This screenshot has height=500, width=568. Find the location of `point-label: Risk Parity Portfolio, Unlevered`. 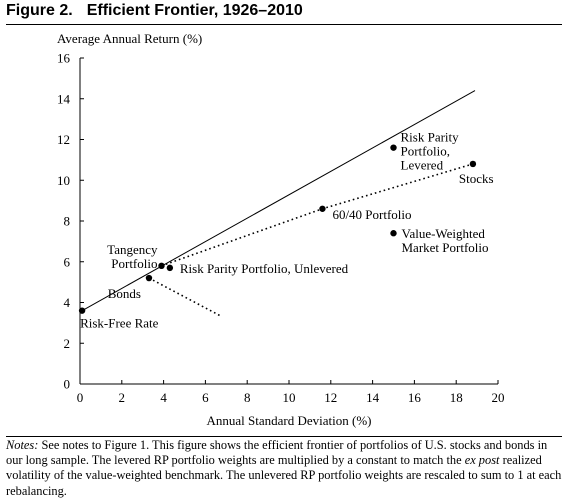

point-label: Risk Parity Portfolio, Unlevered is located at coordinates (264, 268).